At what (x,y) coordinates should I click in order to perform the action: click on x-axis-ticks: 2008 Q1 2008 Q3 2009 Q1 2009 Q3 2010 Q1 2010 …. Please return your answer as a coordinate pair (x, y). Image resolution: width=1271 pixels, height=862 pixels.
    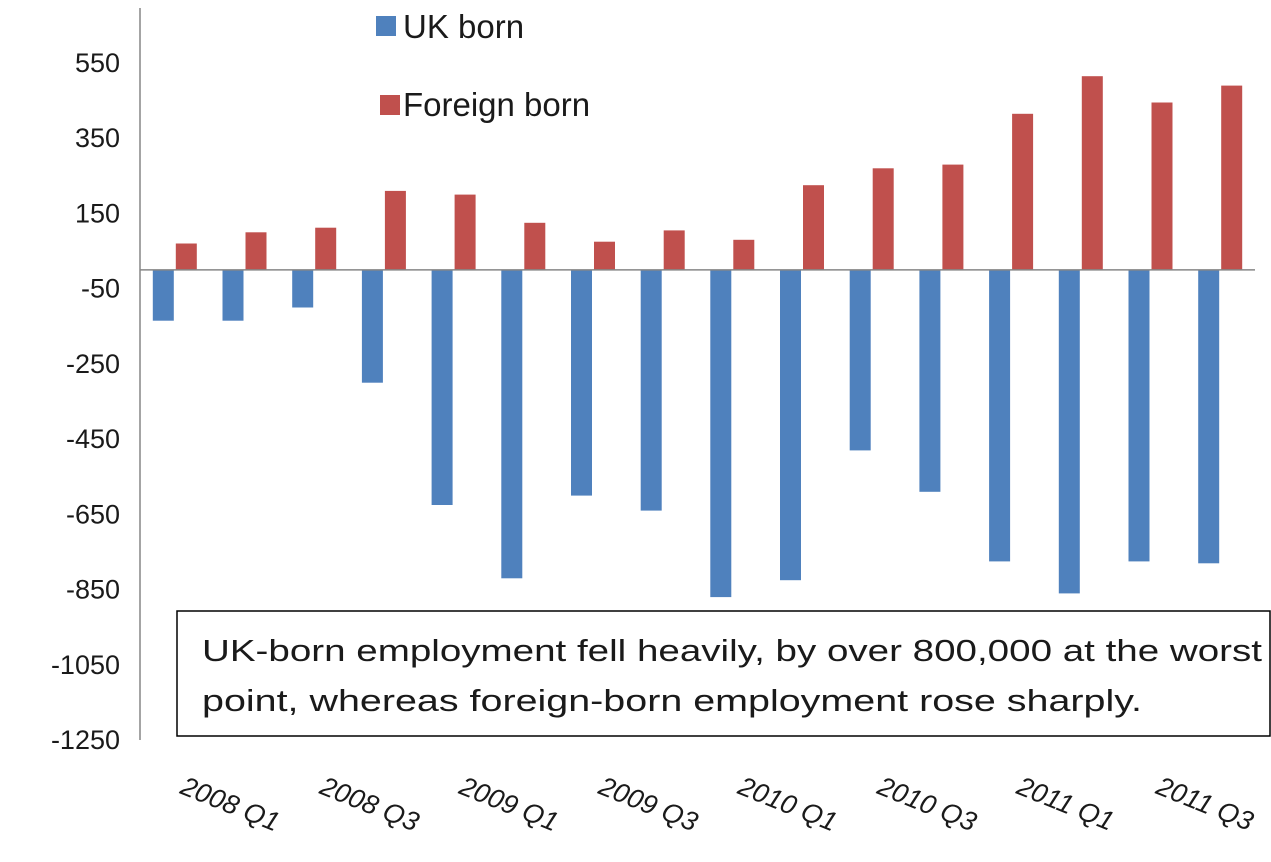
    Looking at the image, I should click on (717, 803).